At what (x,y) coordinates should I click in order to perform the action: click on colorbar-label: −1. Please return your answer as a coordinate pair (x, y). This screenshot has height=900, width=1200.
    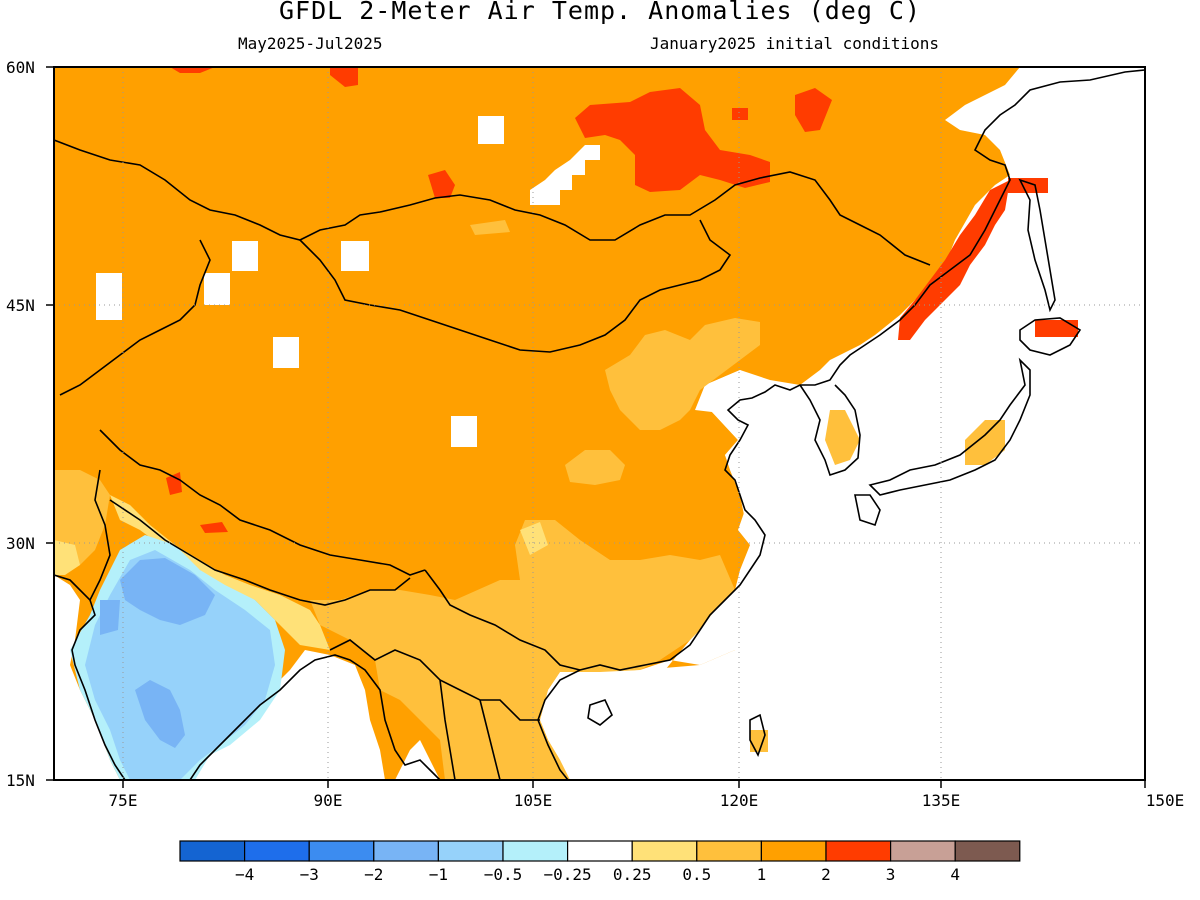
    Looking at the image, I should click on (438, 874).